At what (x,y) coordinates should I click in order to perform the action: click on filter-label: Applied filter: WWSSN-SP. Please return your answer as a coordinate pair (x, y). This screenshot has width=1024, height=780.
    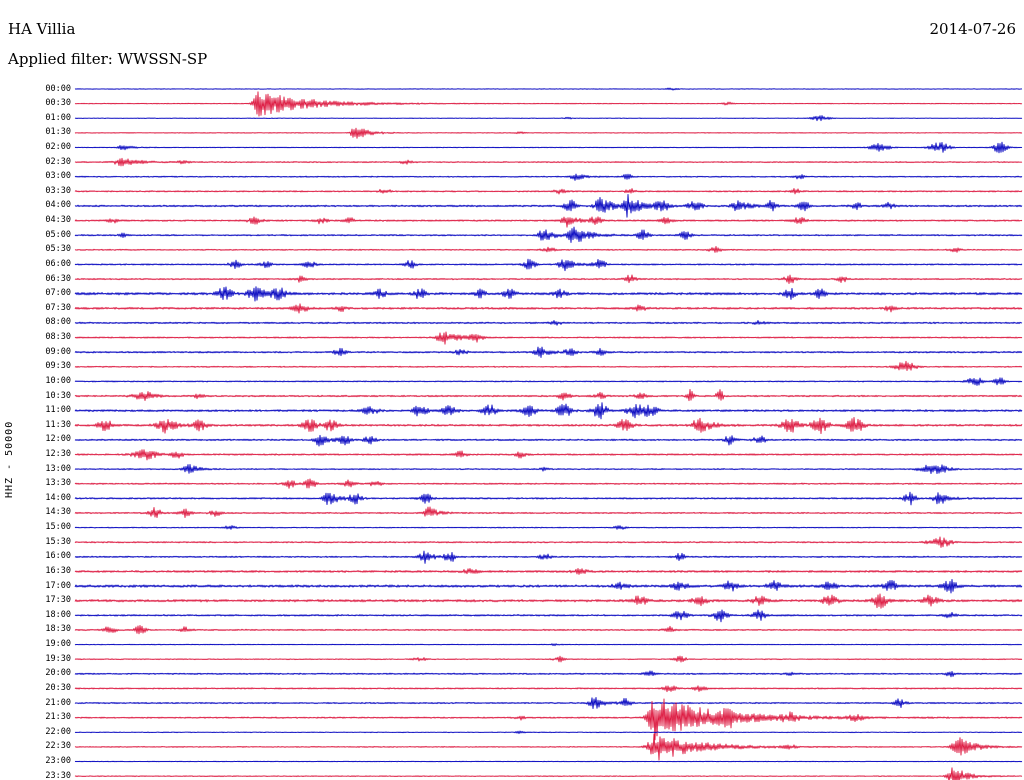
    Looking at the image, I should click on (108, 59).